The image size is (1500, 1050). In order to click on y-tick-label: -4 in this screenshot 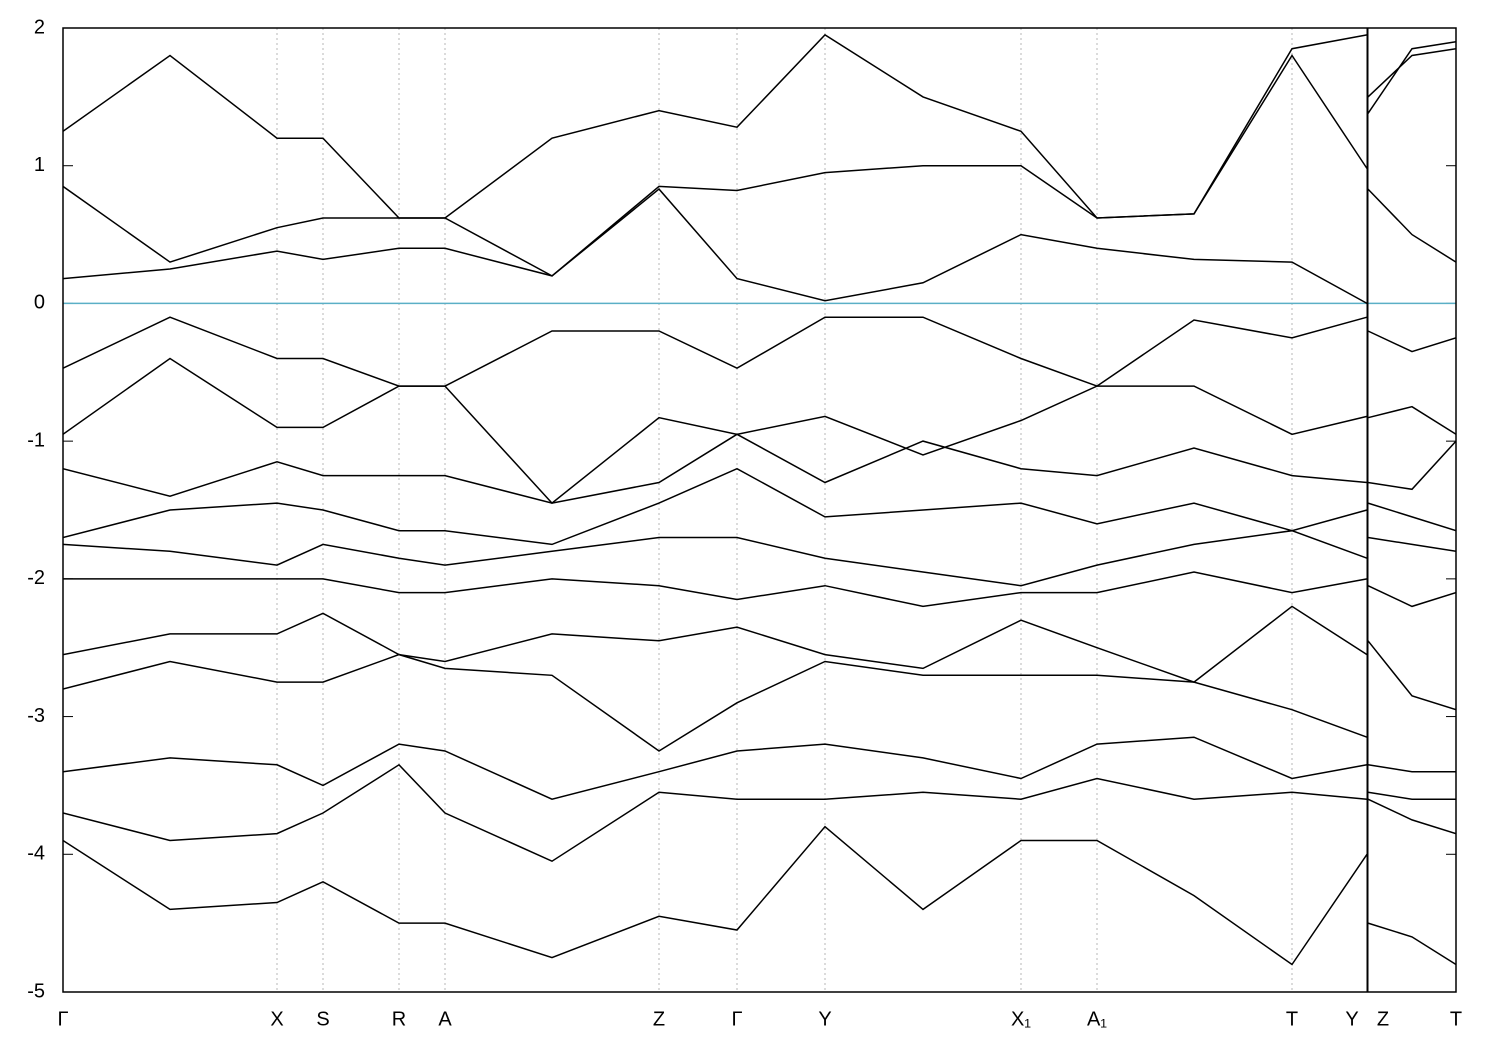, I will do `click(36, 854)`.